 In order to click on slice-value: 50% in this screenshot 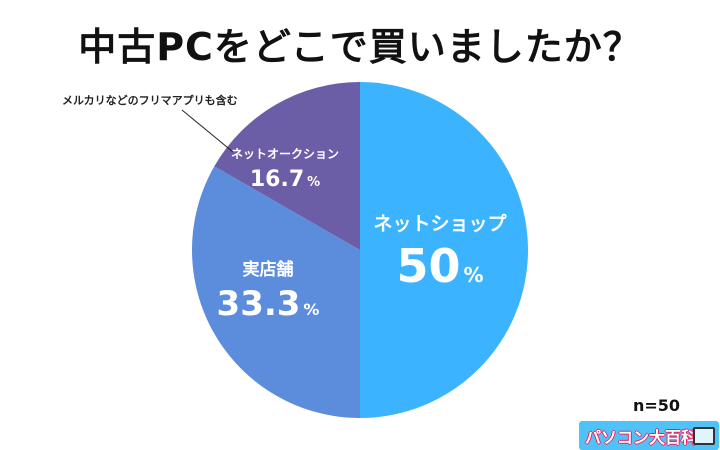, I will do `click(439, 266)`.